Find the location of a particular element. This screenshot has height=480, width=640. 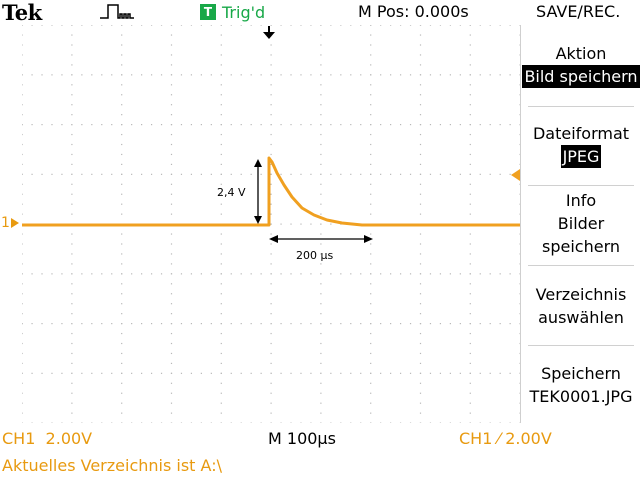

side-button-action: Aktion Bild speichern is located at coordinates (581, 65).